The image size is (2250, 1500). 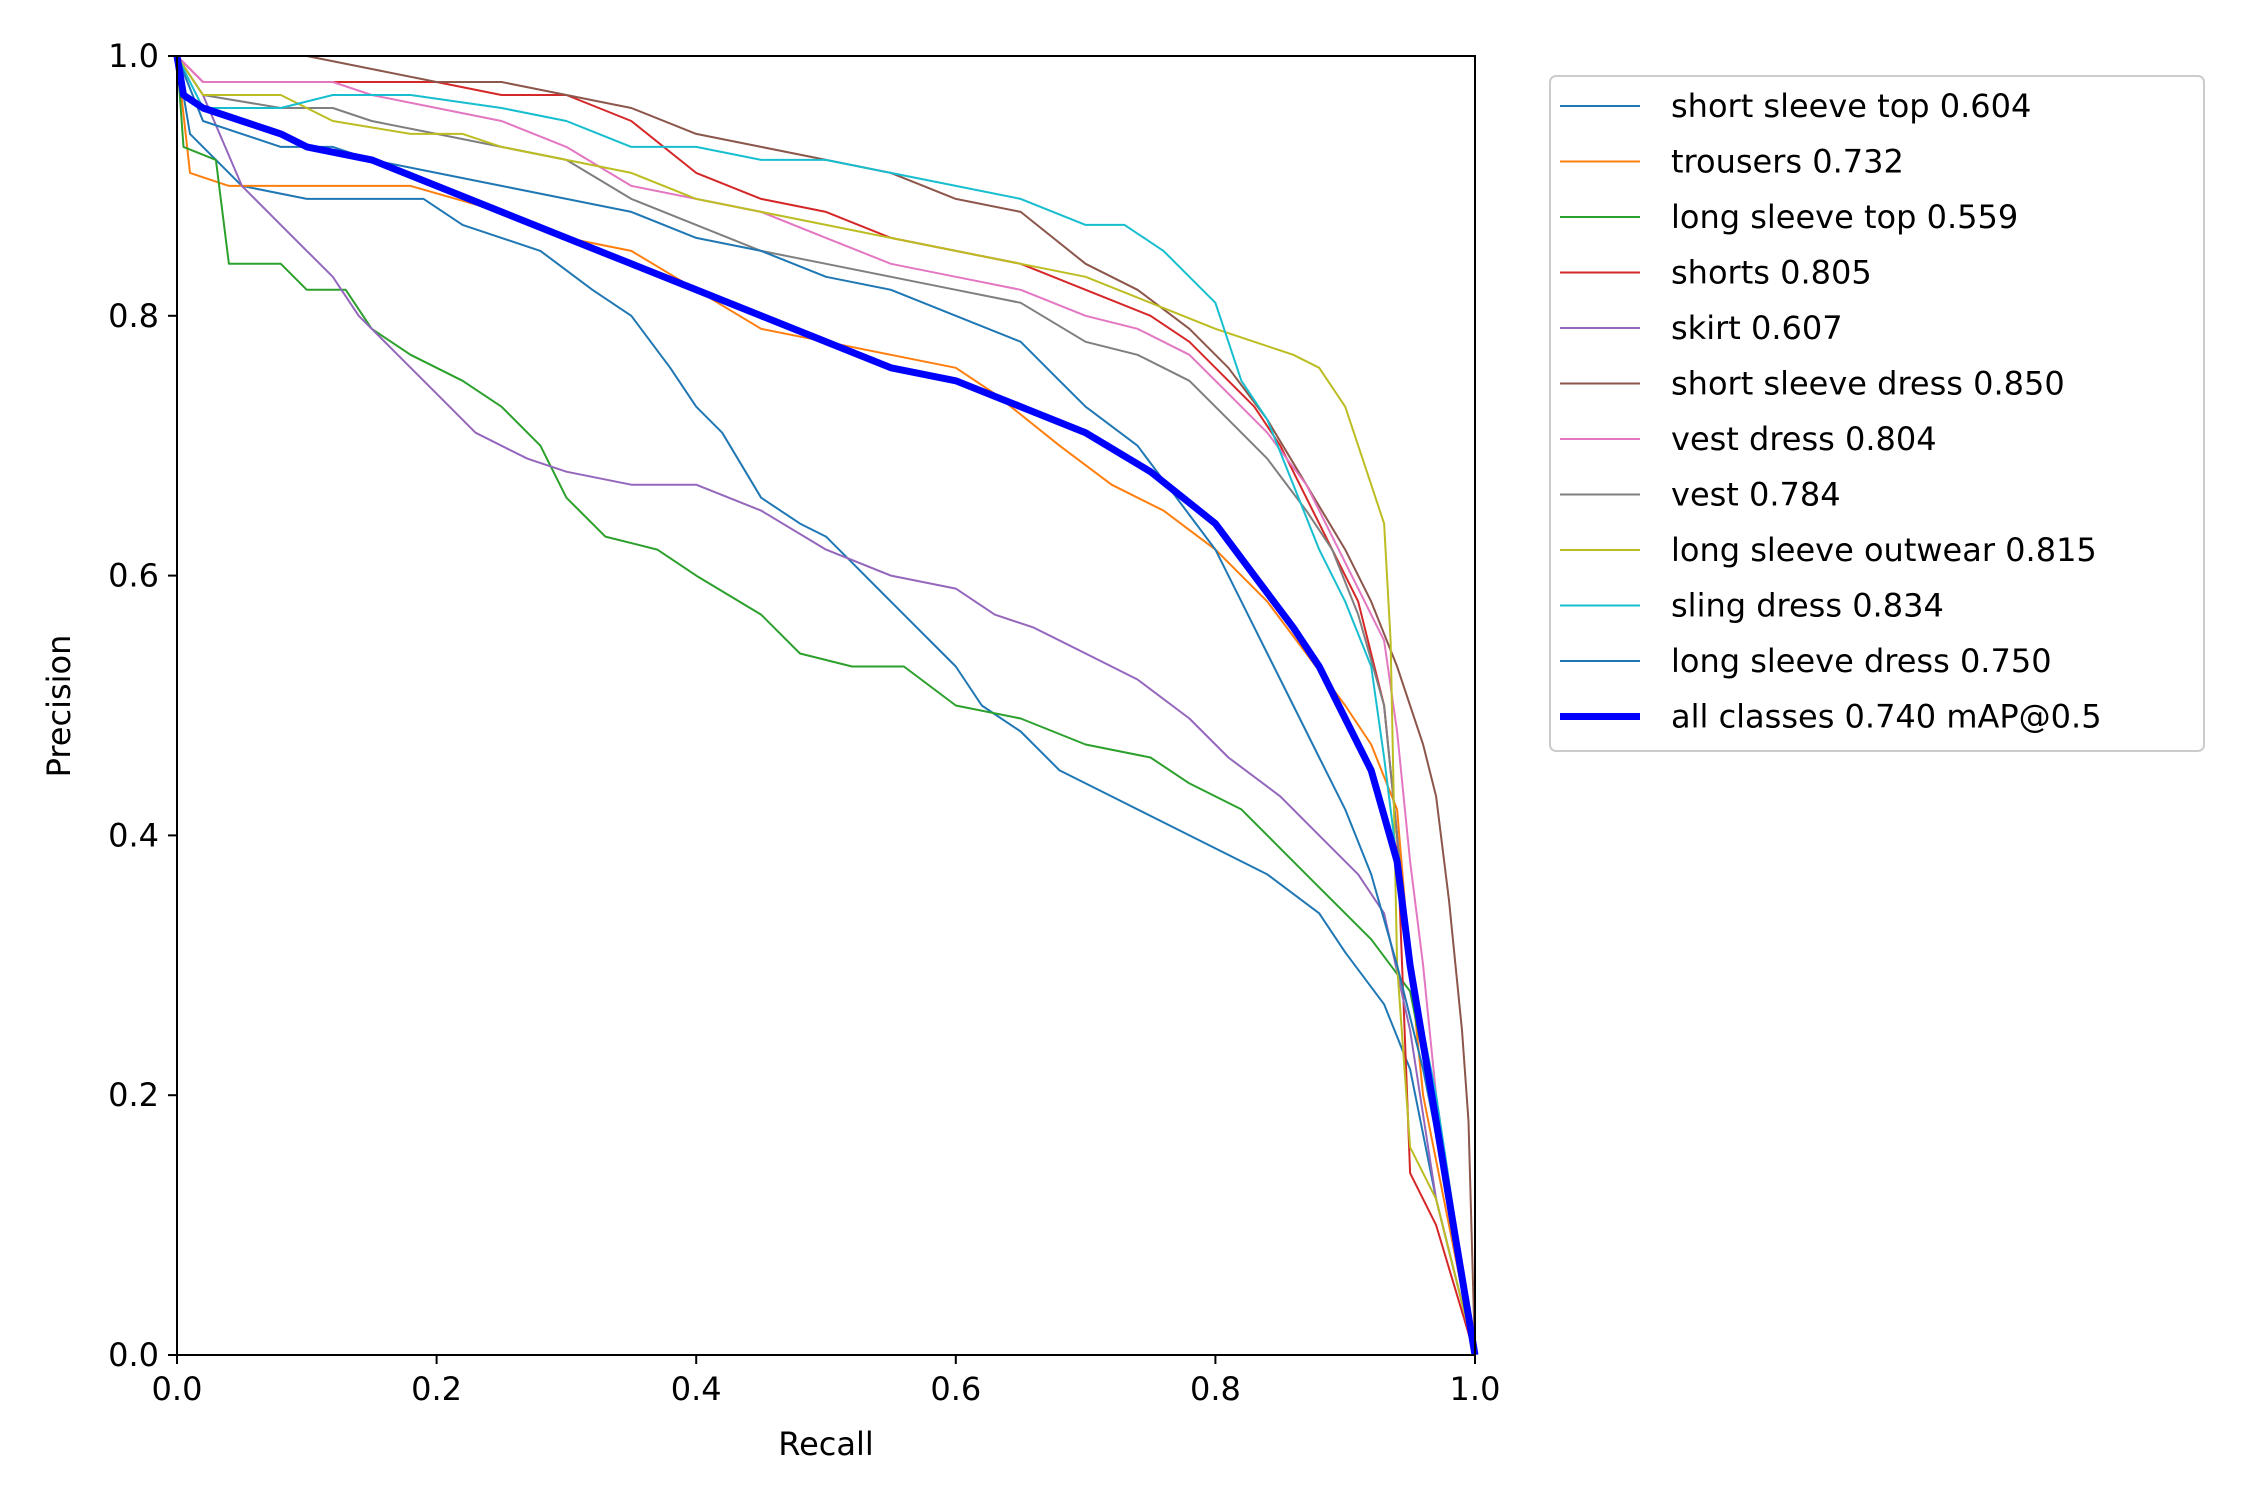 I want to click on y-axis: 0.0 0.2 0.4 0.6 0.8 1.0, so click(x=142, y=705).